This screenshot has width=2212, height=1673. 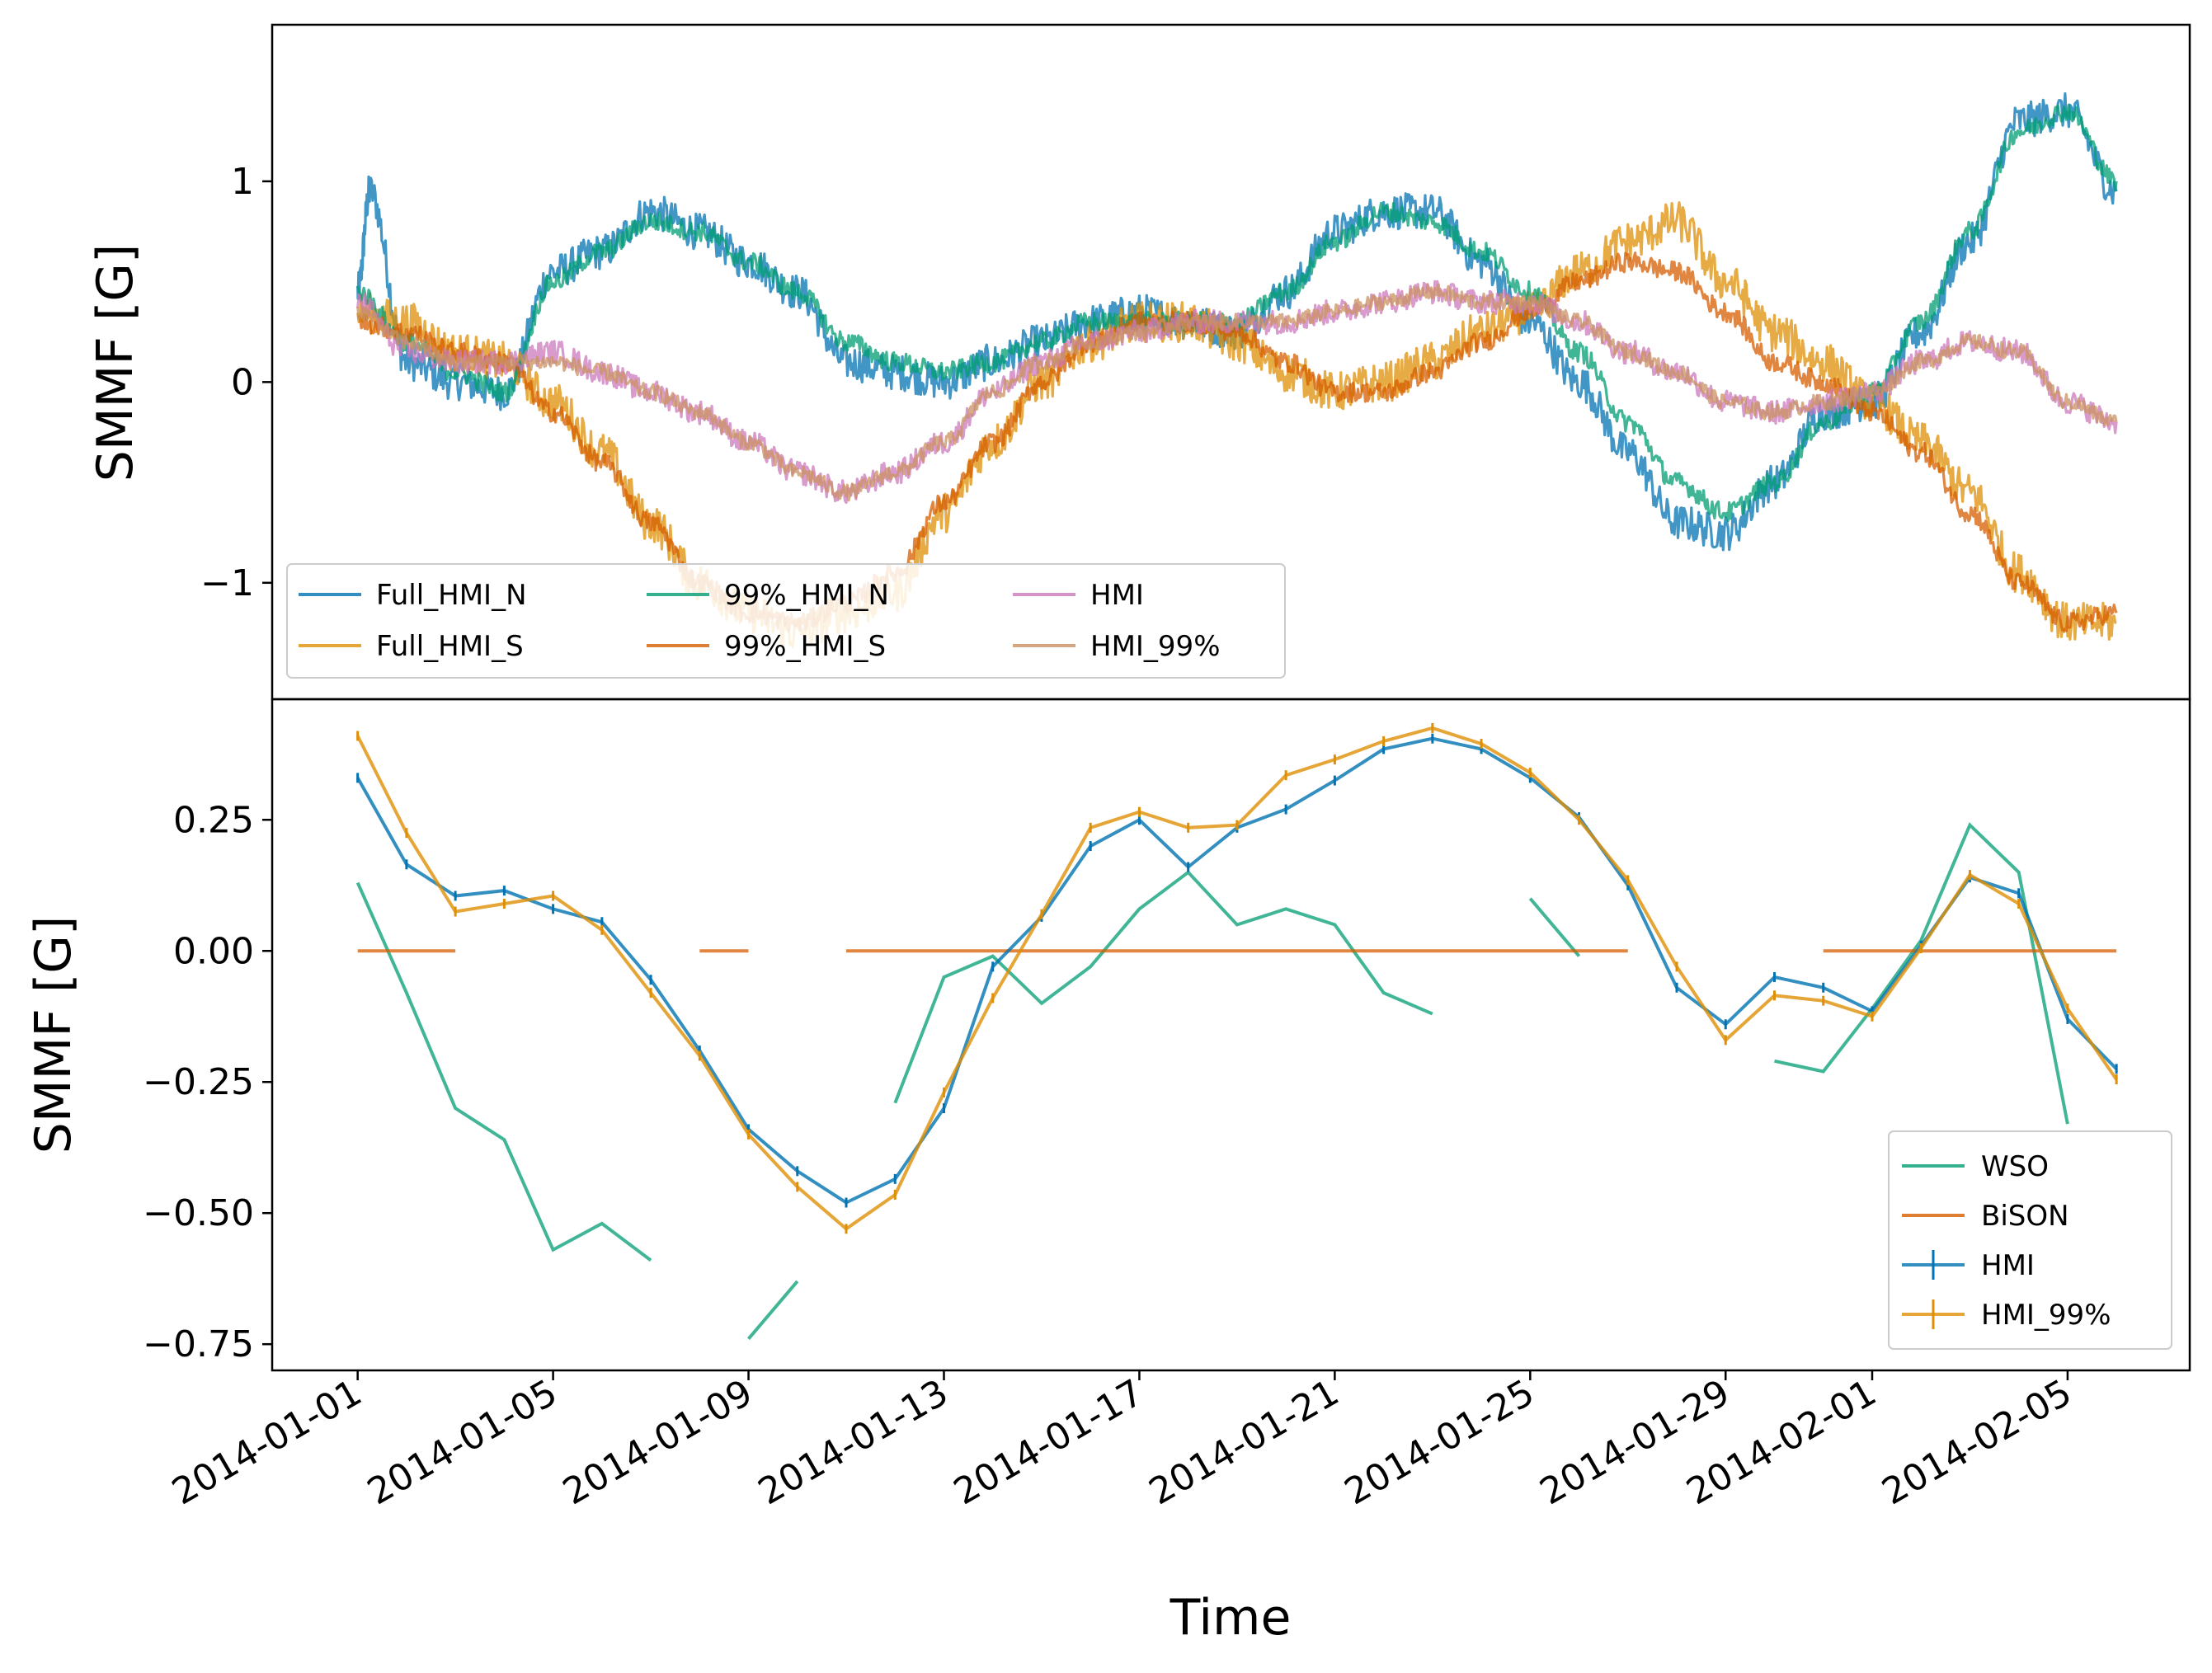 I want to click on bottom-legend-label: WSO, so click(x=2015, y=1166).